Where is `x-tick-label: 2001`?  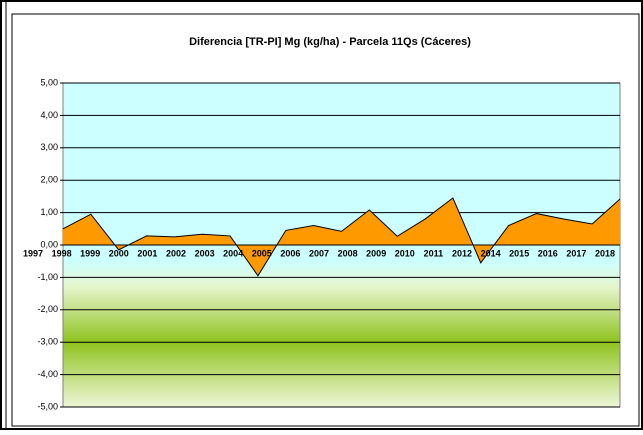 x-tick-label: 2001 is located at coordinates (147, 253).